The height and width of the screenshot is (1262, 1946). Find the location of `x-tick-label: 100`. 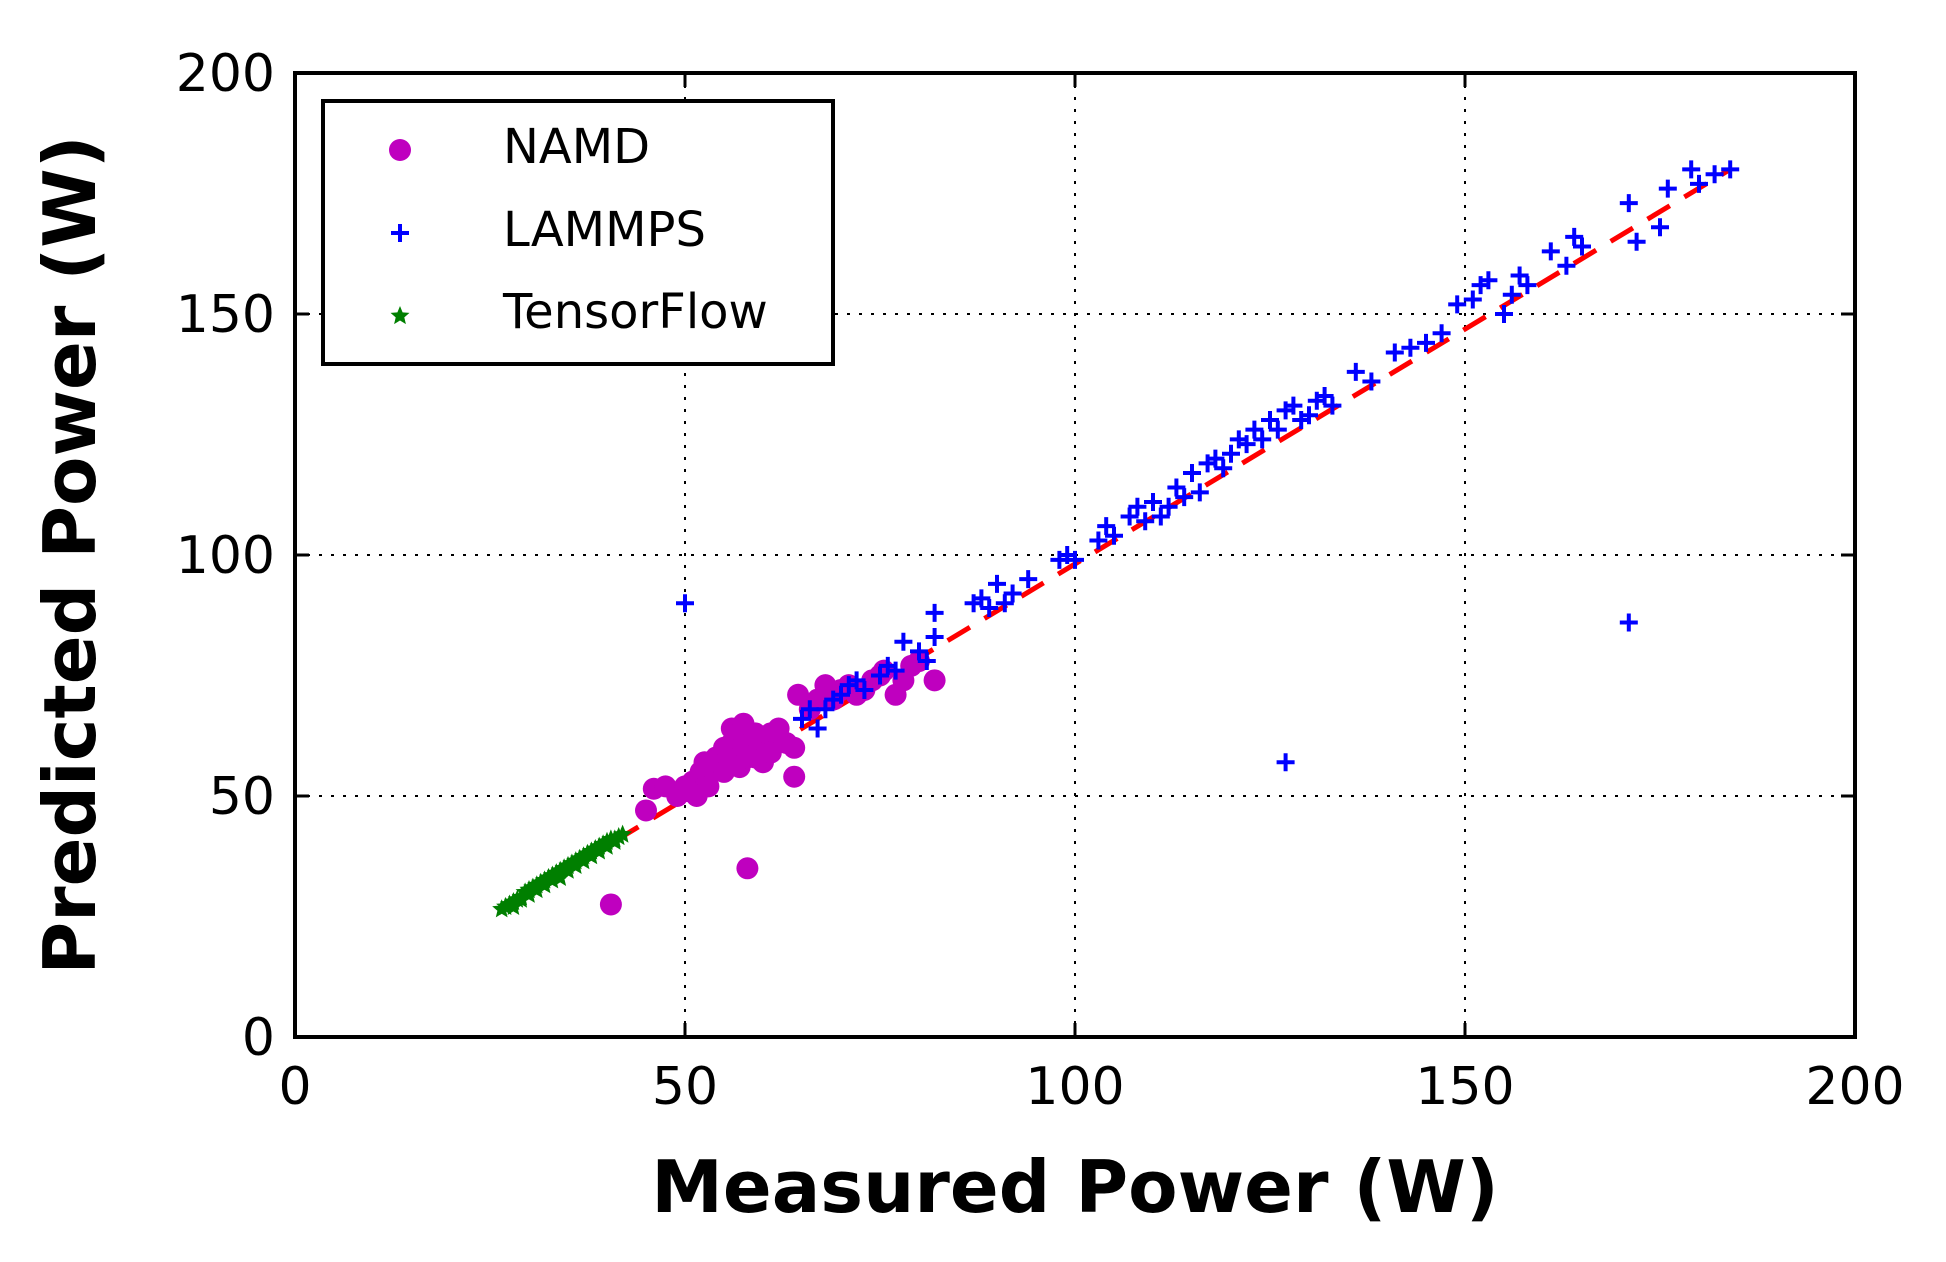

x-tick-label: 100 is located at coordinates (1074, 1087).